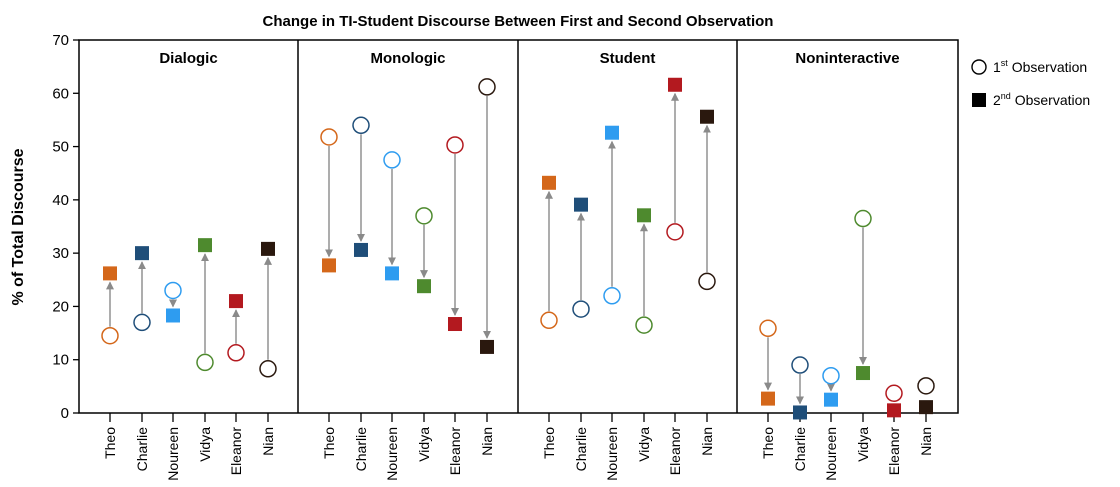 The image size is (1120, 487). I want to click on panel-title: Student, so click(628, 58).